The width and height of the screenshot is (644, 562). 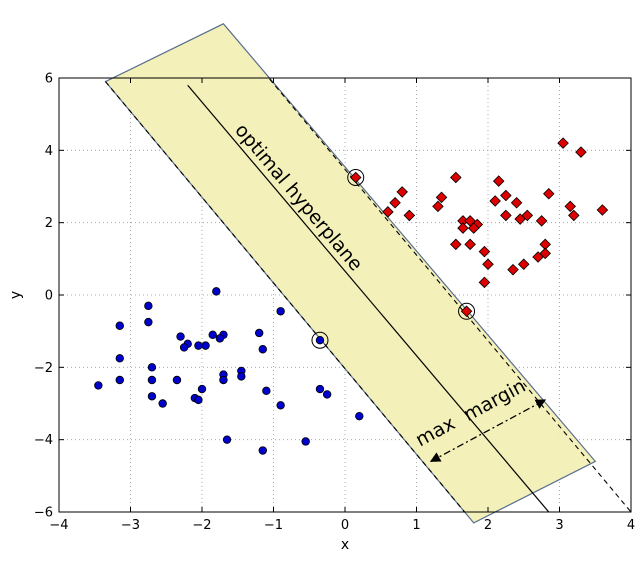 What do you see at coordinates (49, 79) in the screenshot?
I see `y-tick-label: 6` at bounding box center [49, 79].